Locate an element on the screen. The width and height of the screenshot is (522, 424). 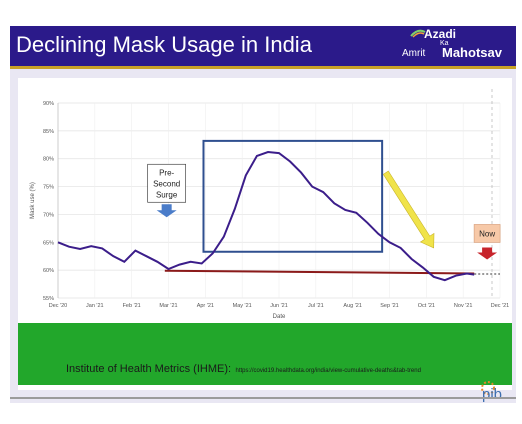
x-tick-label: May '21 is located at coordinates (242, 306).